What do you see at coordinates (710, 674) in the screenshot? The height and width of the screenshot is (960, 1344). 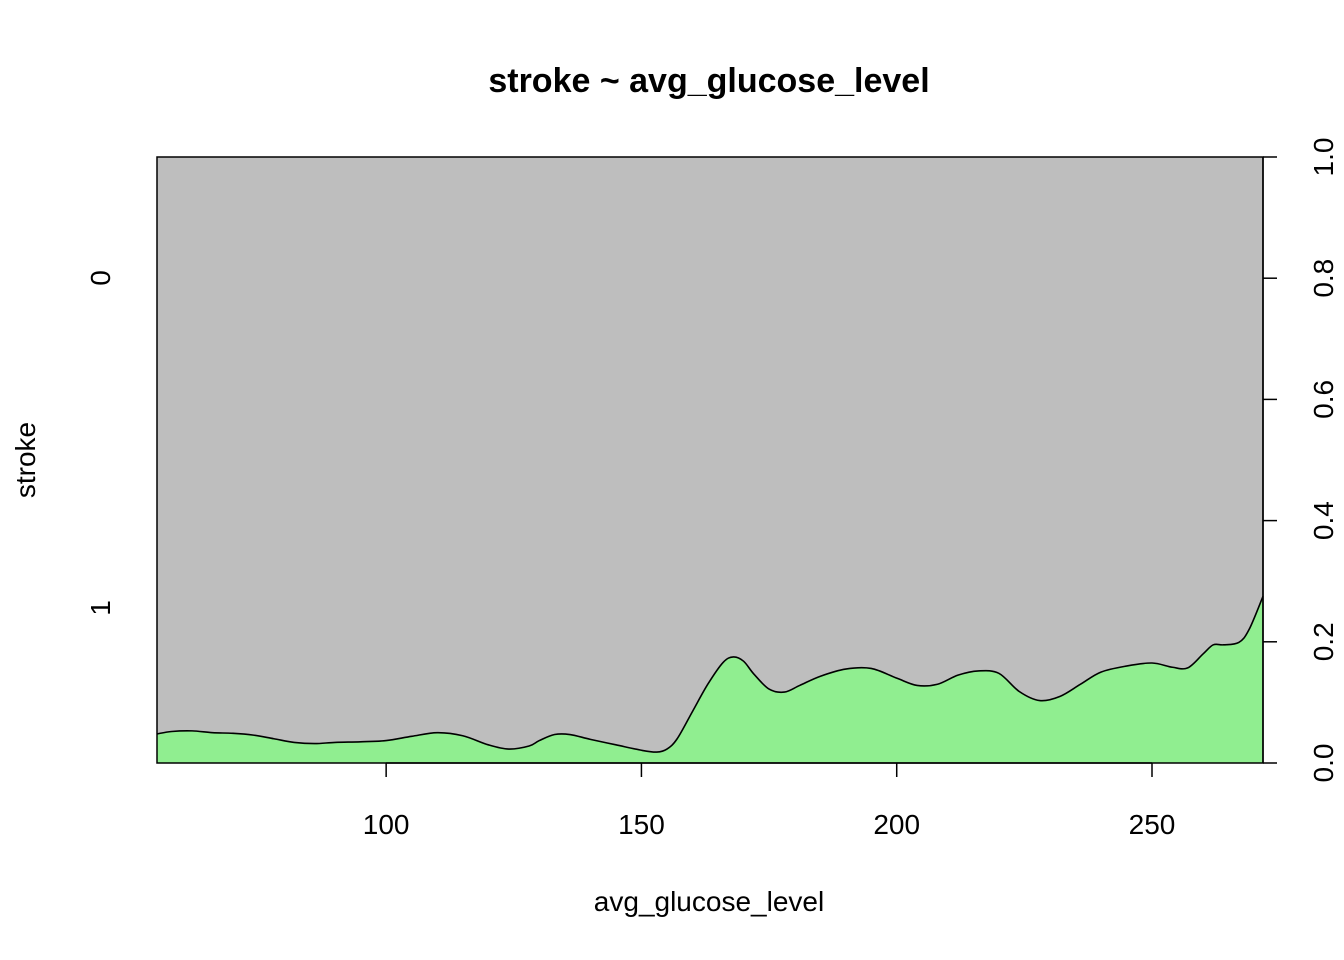 I see `stroke-1-boundary-line` at bounding box center [710, 674].